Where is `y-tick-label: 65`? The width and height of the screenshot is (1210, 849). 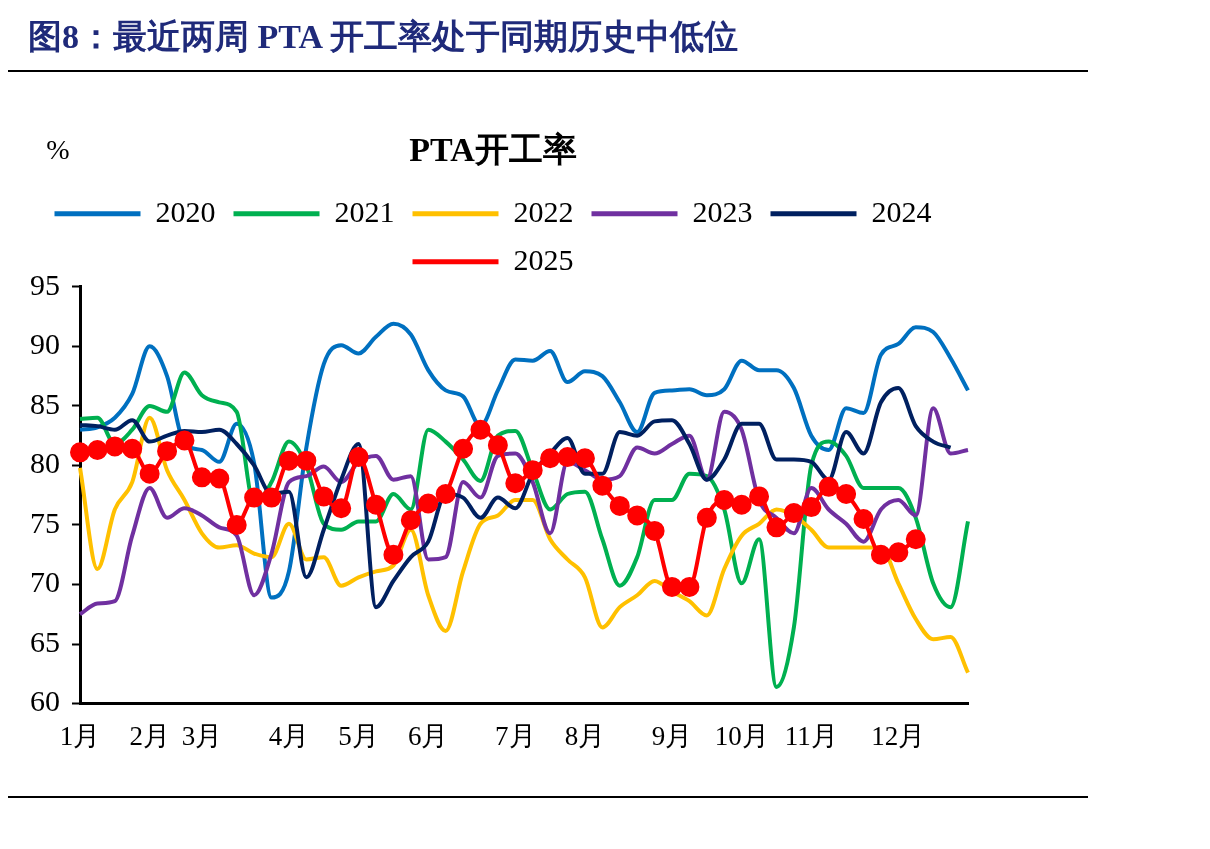 y-tick-label: 65 is located at coordinates (45, 641).